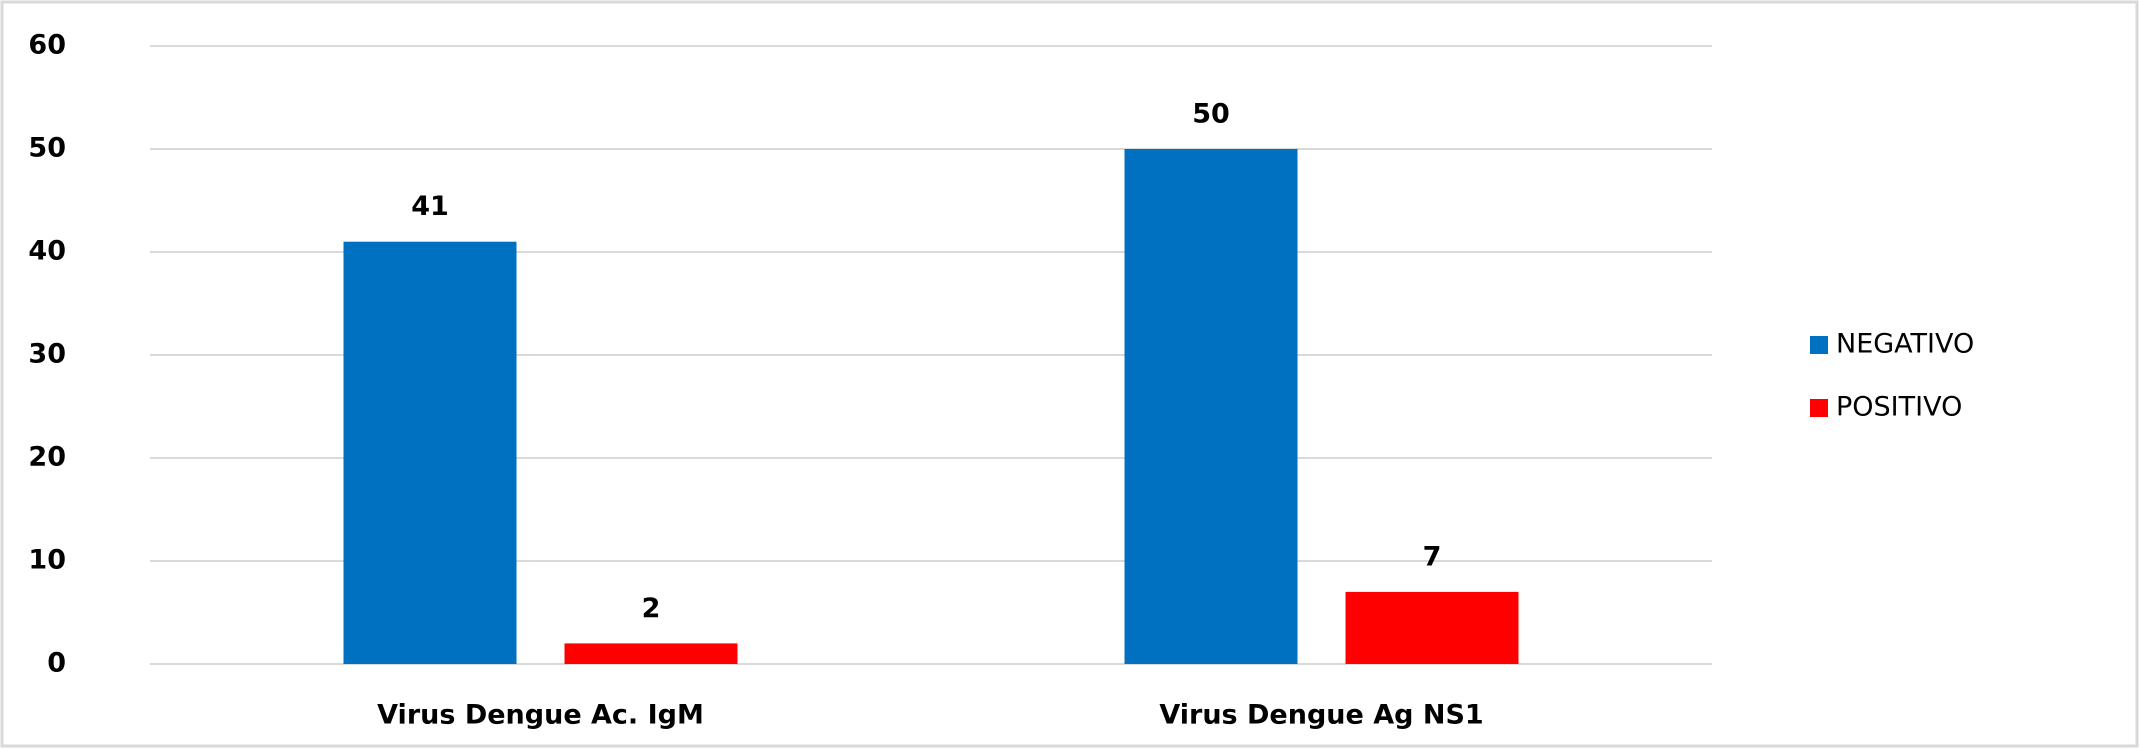  I want to click on y-tick-label: 50, so click(47, 148).